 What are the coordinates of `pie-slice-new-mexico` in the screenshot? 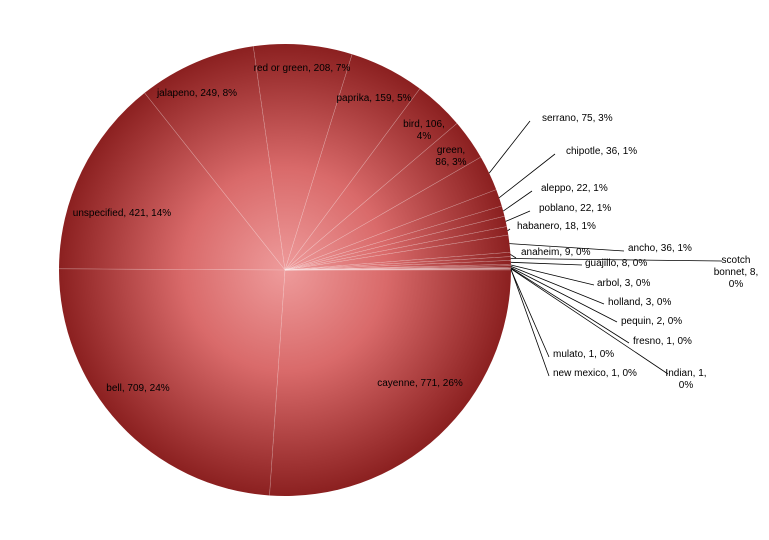 It's located at (398, 269).